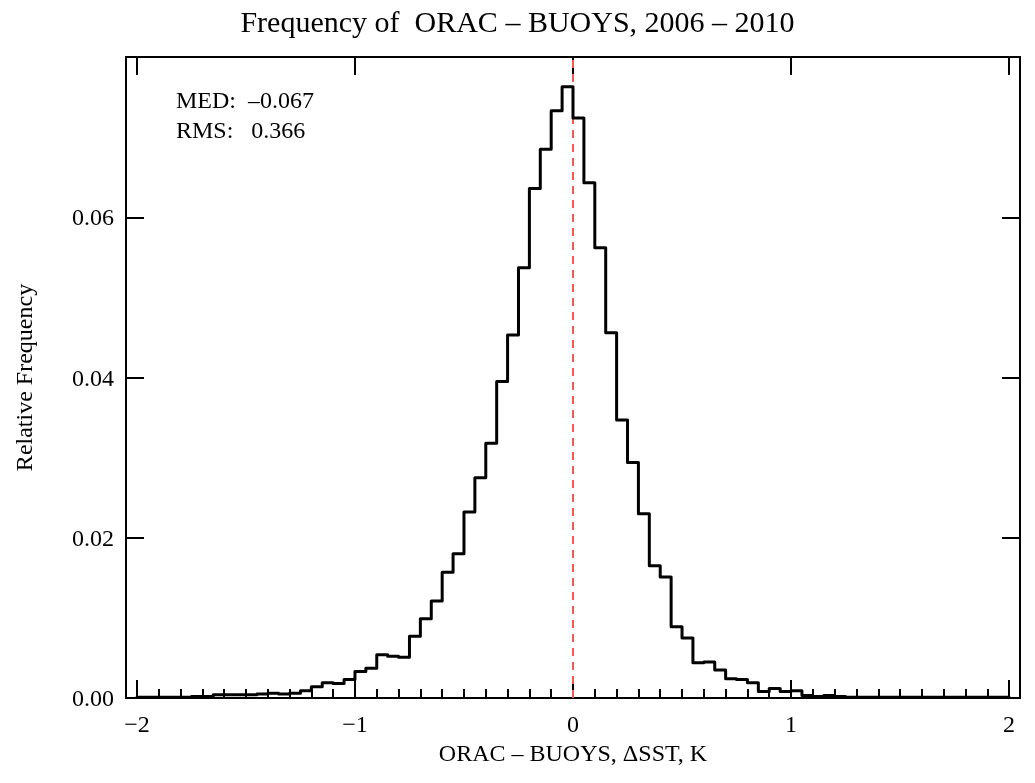 The height and width of the screenshot is (783, 1035). I want to click on x-tick-label: 0, so click(573, 724).